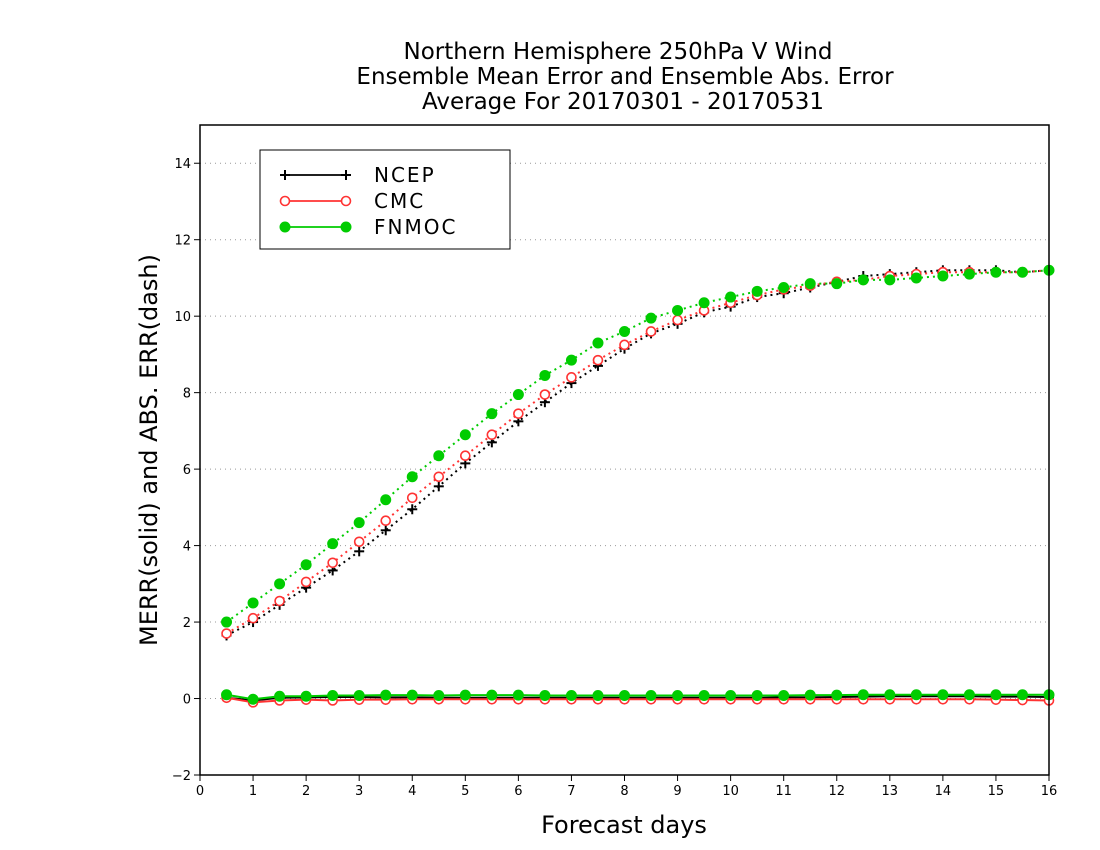 The image size is (1100, 850). Describe the element at coordinates (285, 175) in the screenshot. I see `legend-marker-ncep` at that location.